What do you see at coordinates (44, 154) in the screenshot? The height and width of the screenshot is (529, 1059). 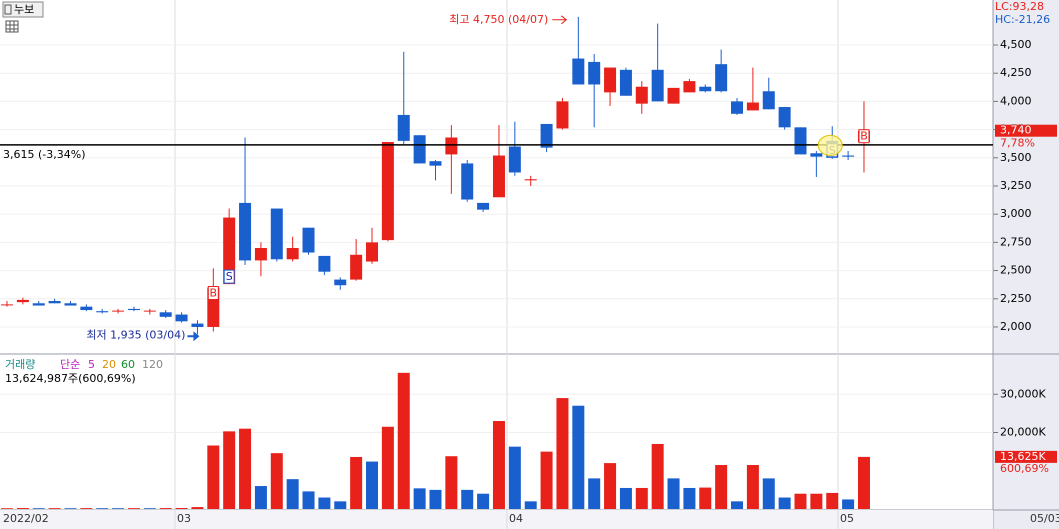 I see `reference-label: 3,615 (-3,34%)` at bounding box center [44, 154].